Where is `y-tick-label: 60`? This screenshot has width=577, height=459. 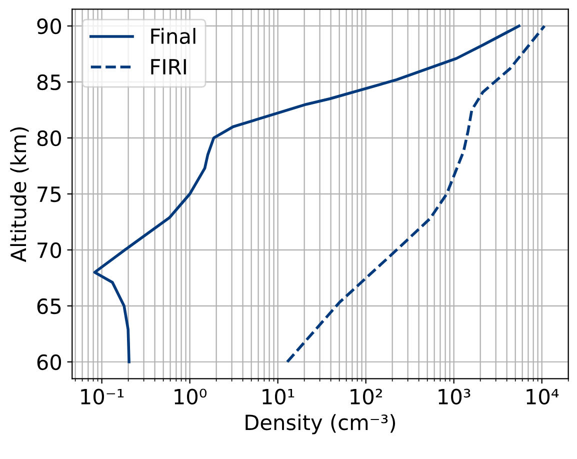 y-tick-label: 60 is located at coordinates (49, 362).